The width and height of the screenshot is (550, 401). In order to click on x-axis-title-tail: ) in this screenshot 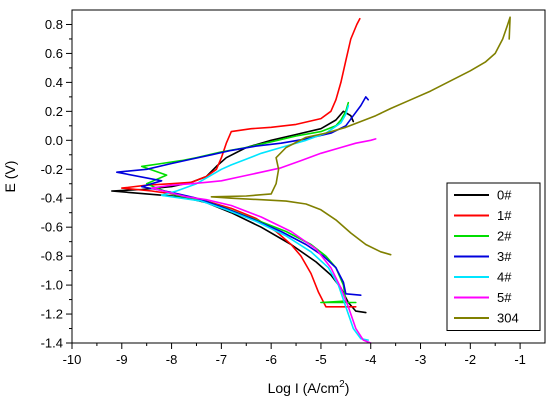, I will do `click(347, 388)`.